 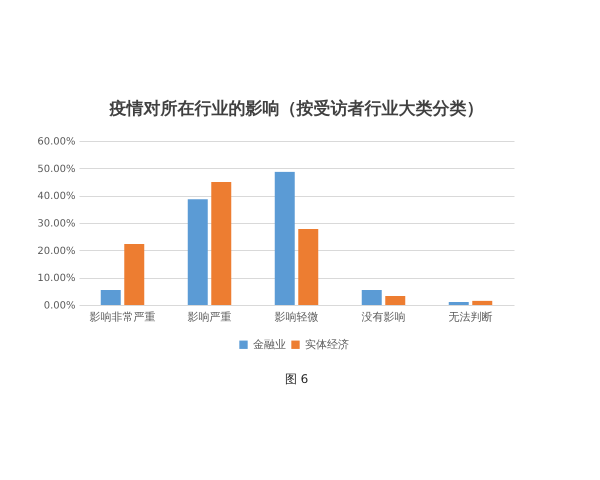 I want to click on x-tick-label: 影响严重, so click(x=210, y=317).